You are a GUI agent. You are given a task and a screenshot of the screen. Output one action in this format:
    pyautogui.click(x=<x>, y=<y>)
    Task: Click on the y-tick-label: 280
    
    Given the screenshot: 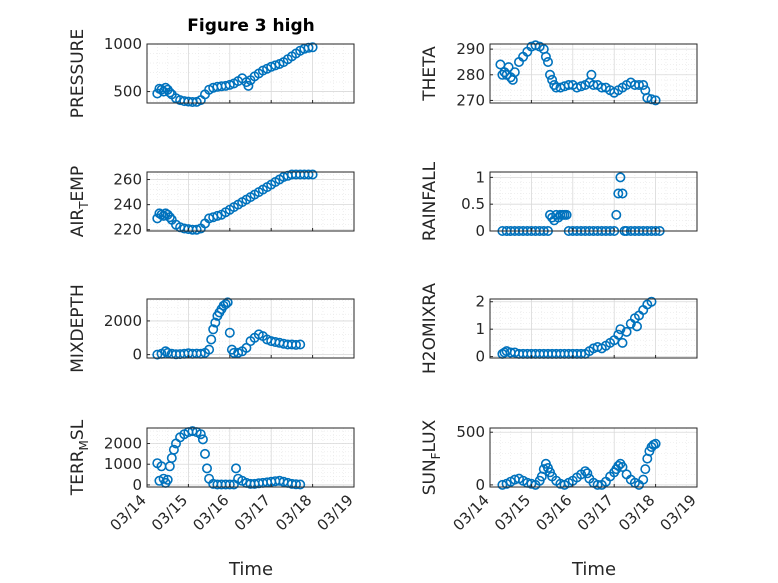 What is the action you would take?
    pyautogui.click(x=470, y=75)
    